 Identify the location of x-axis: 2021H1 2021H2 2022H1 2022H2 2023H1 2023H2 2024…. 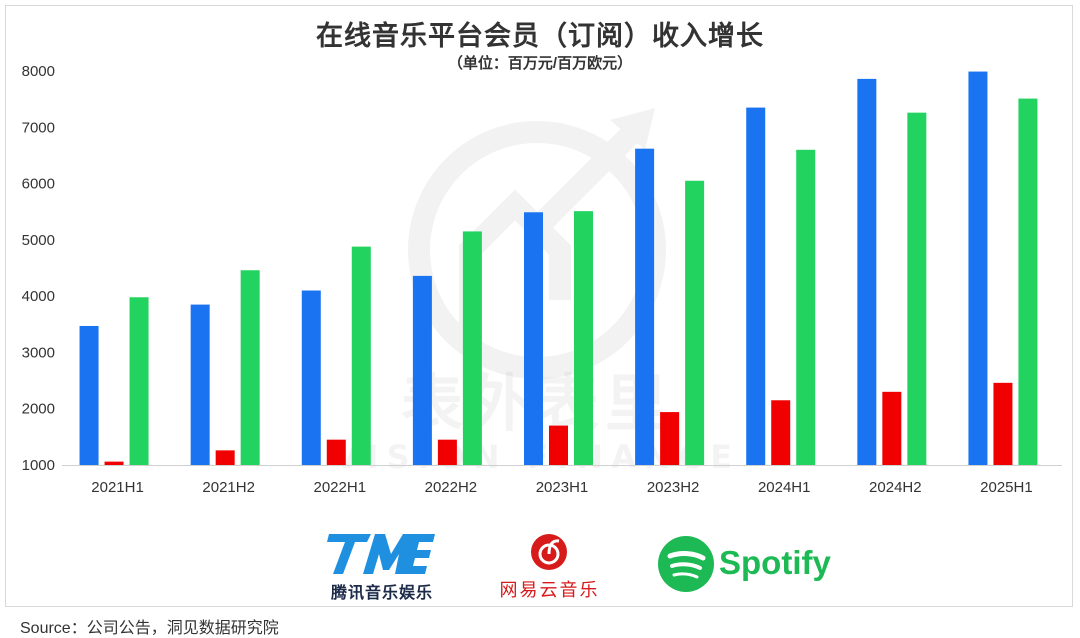
(561, 487).